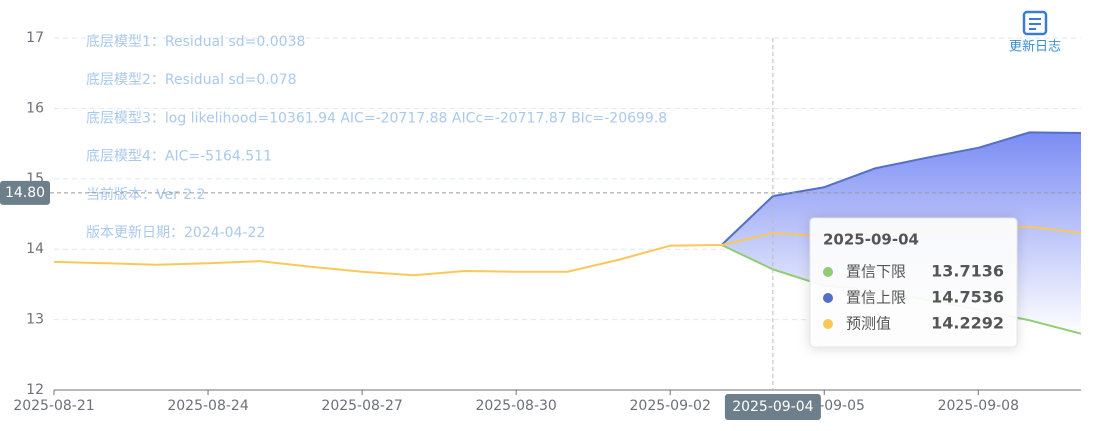  I want to click on x-tick-label: 2025-09-08, so click(978, 406).